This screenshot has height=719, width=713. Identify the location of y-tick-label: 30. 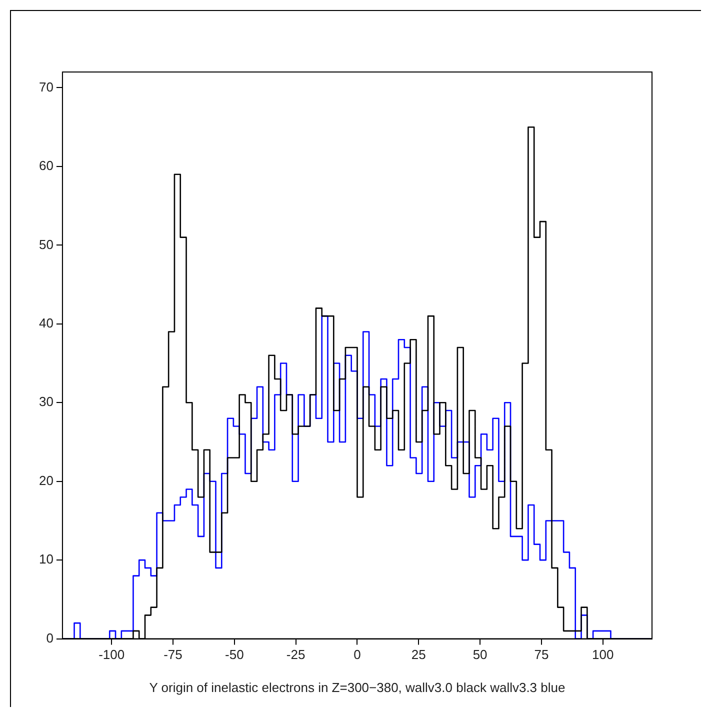
(46, 402).